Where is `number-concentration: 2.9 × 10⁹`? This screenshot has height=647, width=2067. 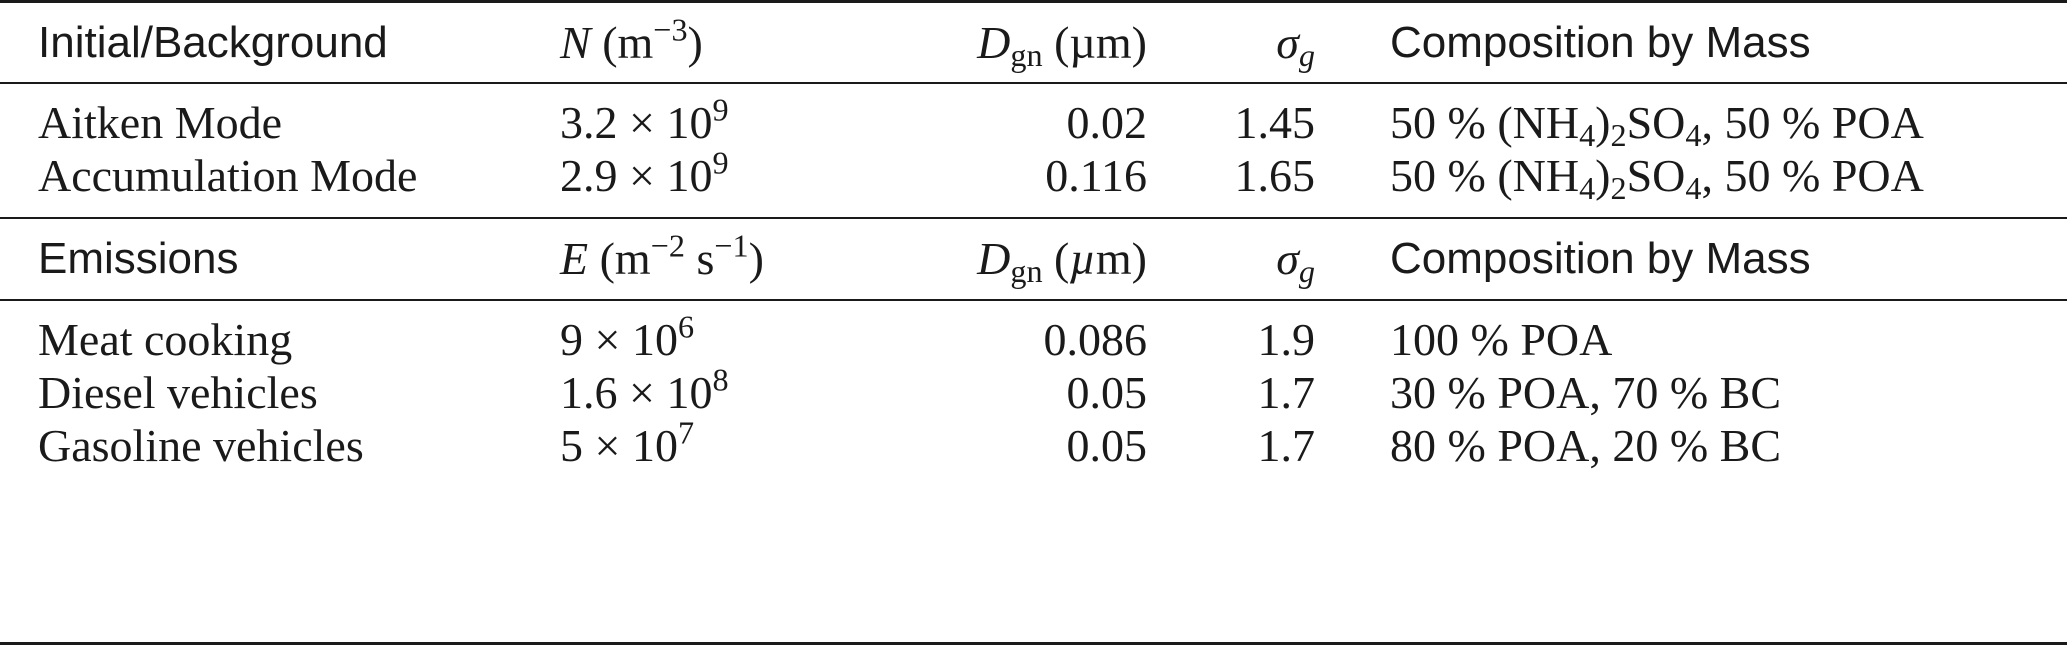 number-concentration: 2.9 × 10⁹ is located at coordinates (644, 172).